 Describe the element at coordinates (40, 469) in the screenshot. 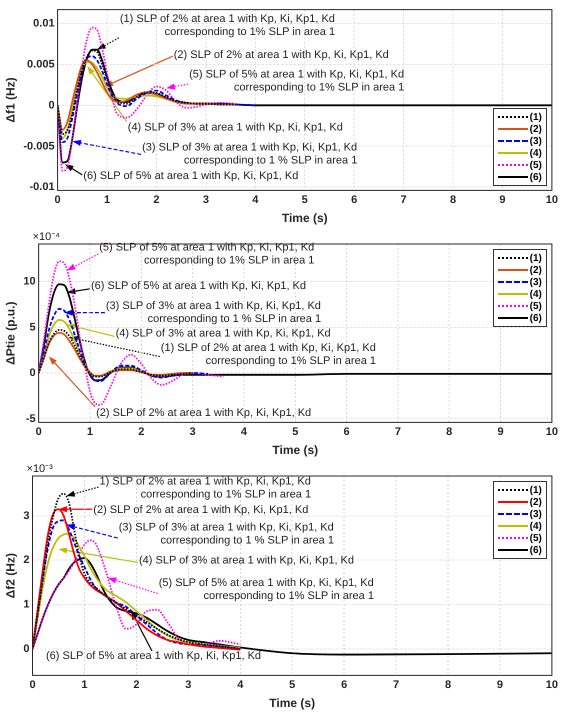

I see `text: ×10⁻³` at that location.